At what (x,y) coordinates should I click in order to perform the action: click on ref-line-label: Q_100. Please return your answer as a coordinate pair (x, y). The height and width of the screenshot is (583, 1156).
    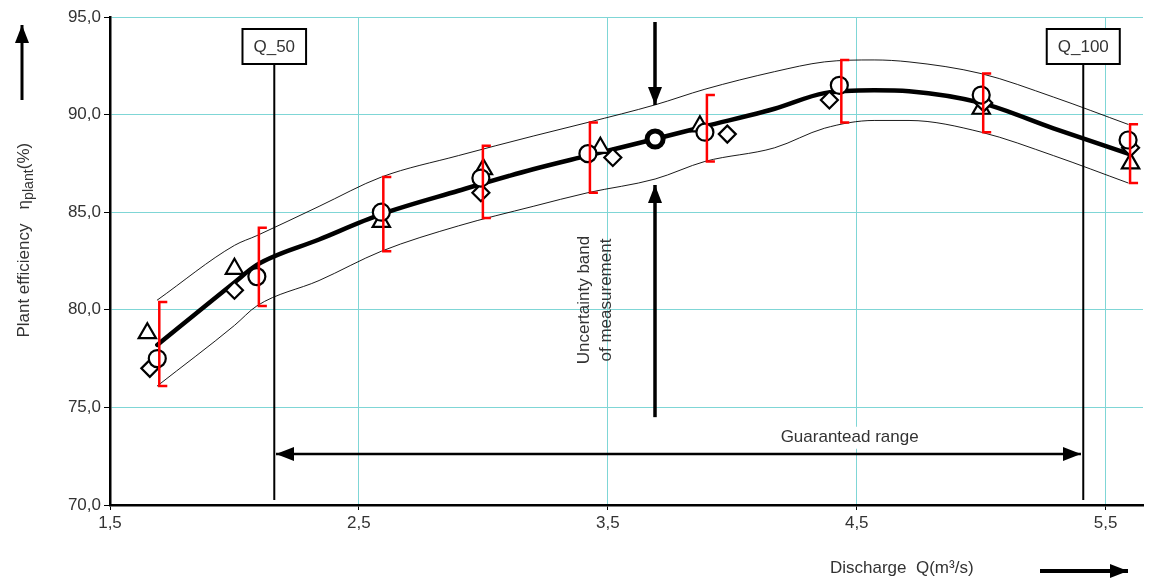
    Looking at the image, I should click on (1083, 46).